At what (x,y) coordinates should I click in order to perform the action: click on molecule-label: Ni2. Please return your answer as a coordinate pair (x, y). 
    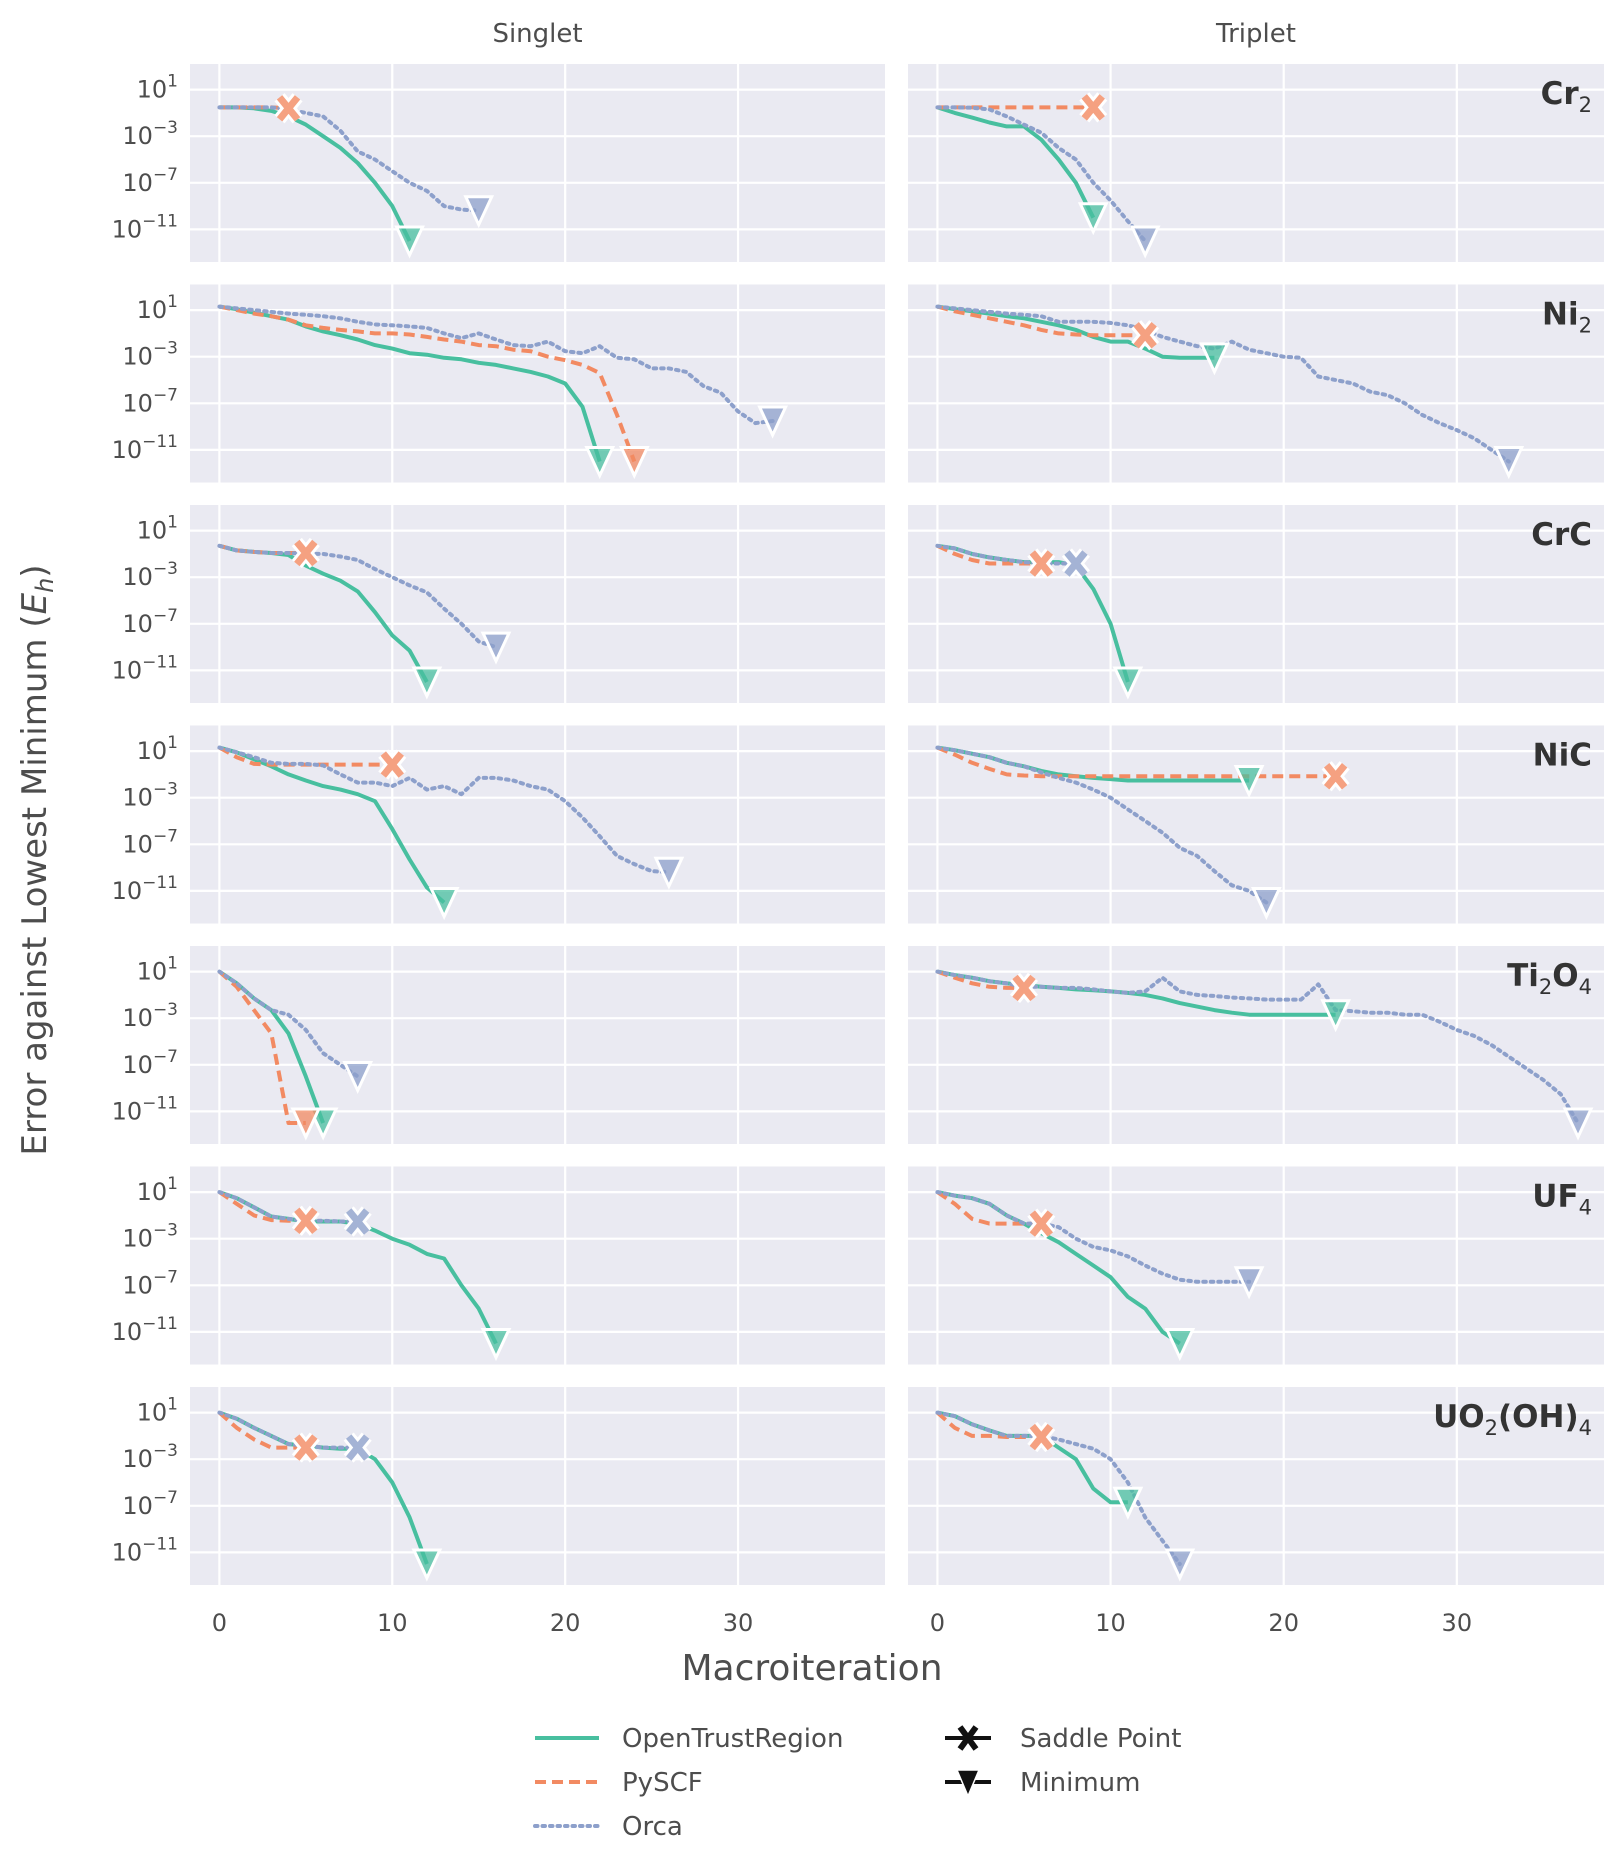
    Looking at the image, I should click on (1567, 317).